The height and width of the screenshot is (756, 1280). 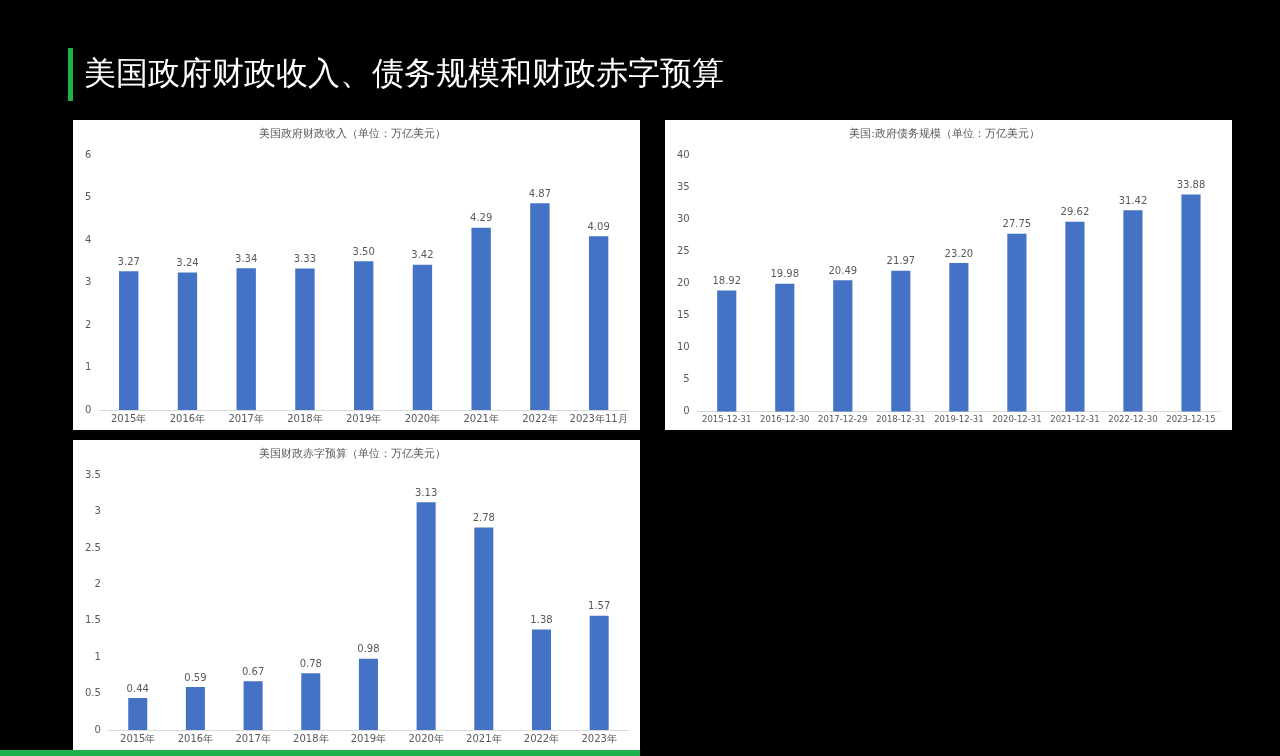 What do you see at coordinates (246, 258) in the screenshot?
I see `data-label: 3.34` at bounding box center [246, 258].